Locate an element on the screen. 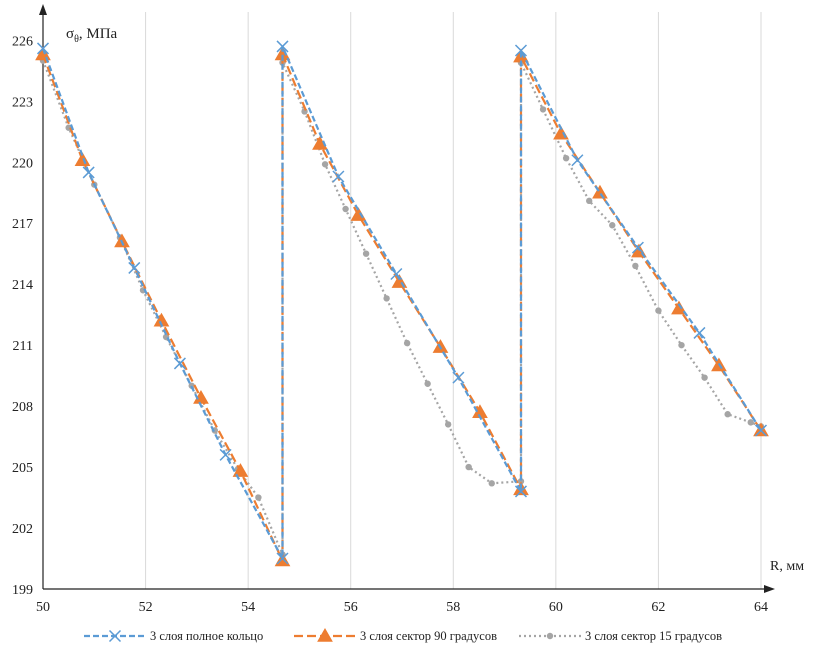 This screenshot has height=646, width=814. y-tick-label: 211 is located at coordinates (23, 346).